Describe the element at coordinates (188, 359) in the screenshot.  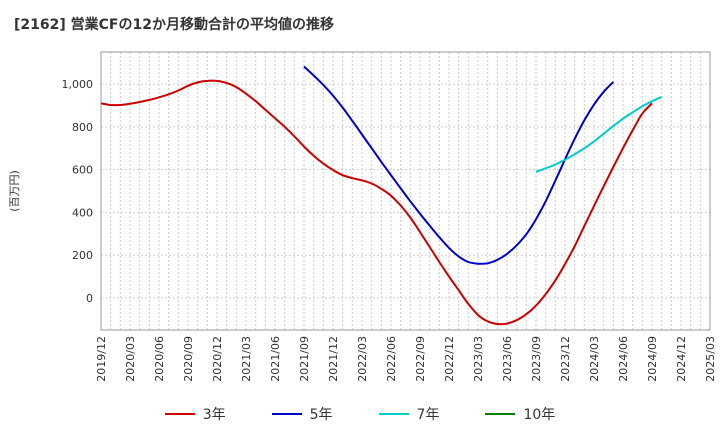
I see `x-tick-label: 2020/09` at that location.